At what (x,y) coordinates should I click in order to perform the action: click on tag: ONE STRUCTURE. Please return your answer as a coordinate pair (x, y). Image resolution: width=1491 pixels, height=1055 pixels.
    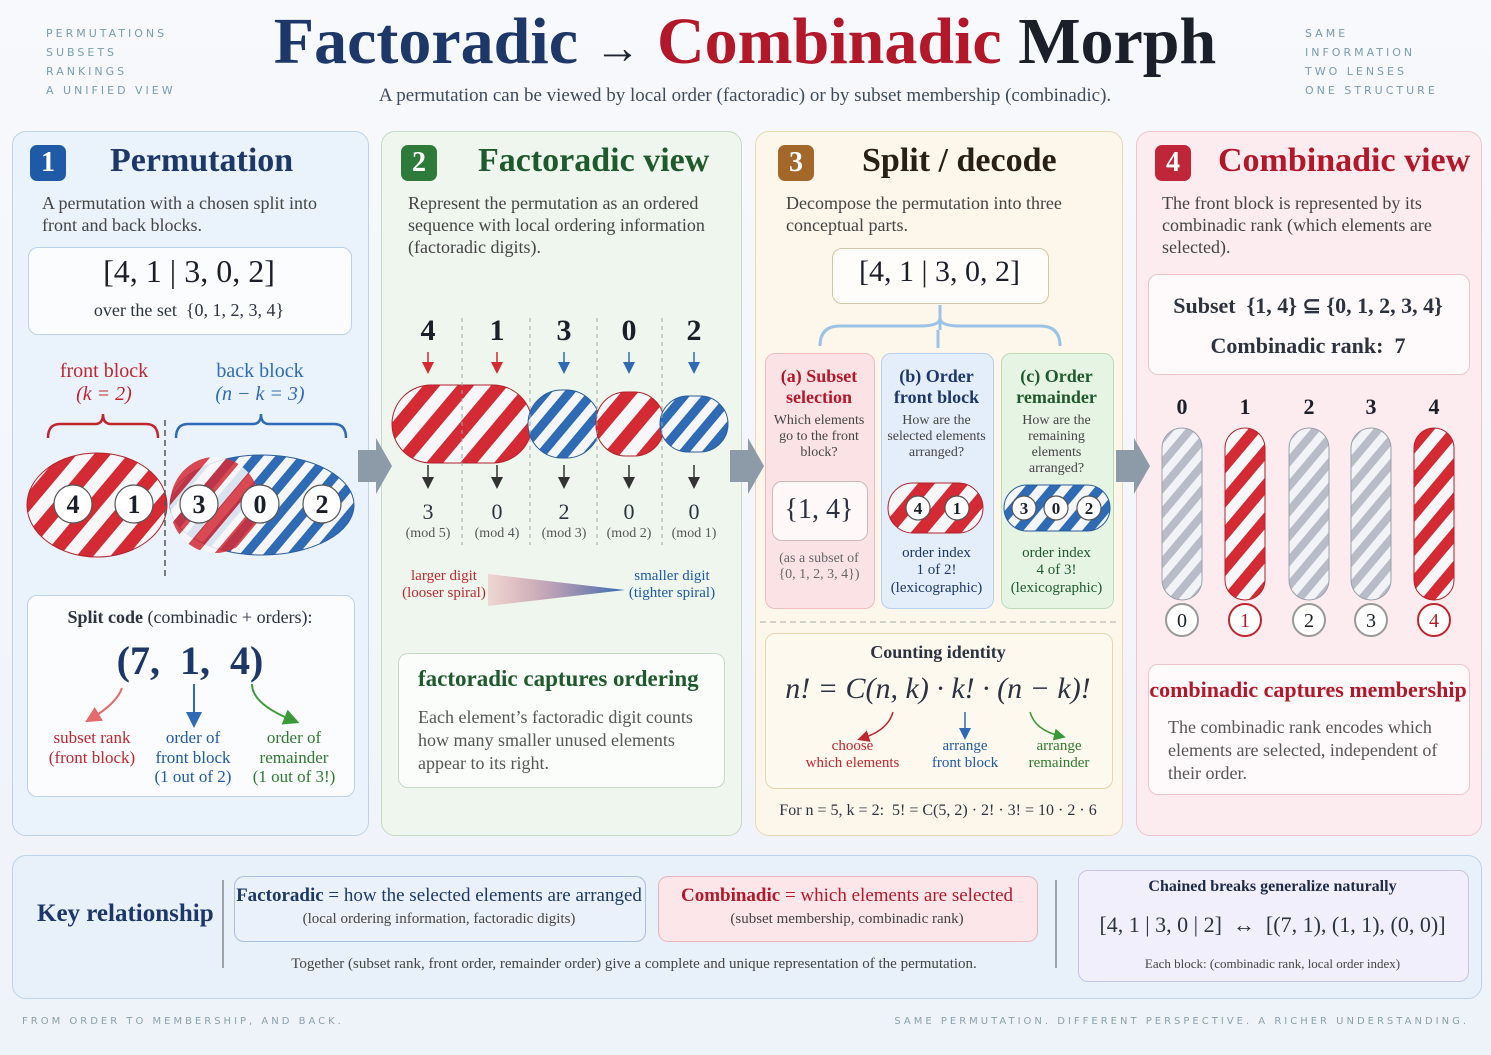
    Looking at the image, I should click on (1371, 90).